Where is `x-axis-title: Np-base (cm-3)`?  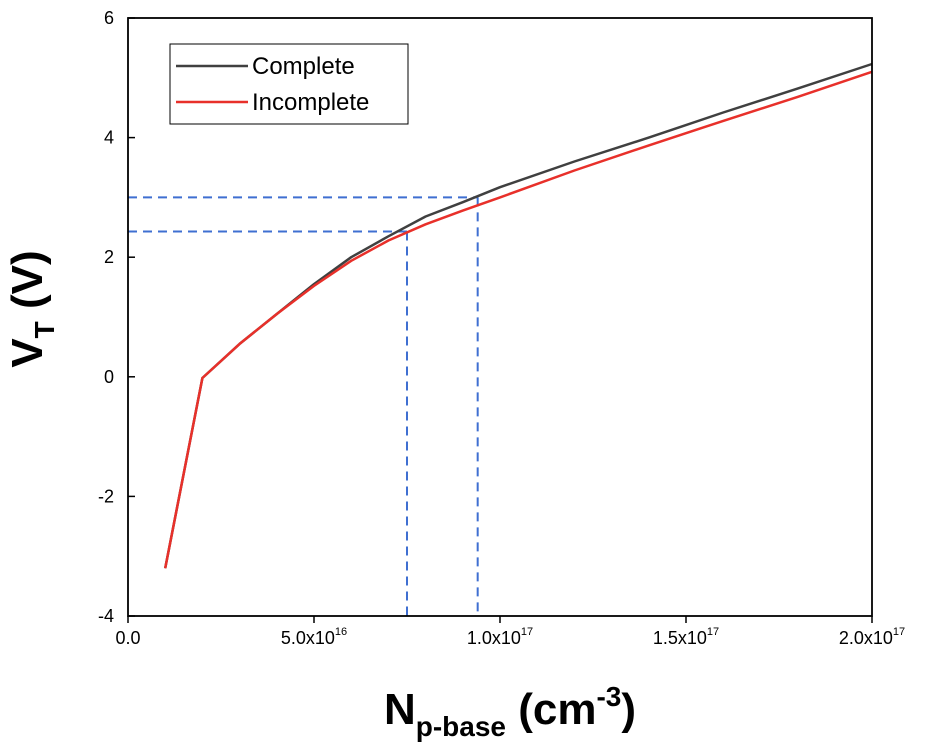 x-axis-title: Np-base (cm-3) is located at coordinates (510, 711).